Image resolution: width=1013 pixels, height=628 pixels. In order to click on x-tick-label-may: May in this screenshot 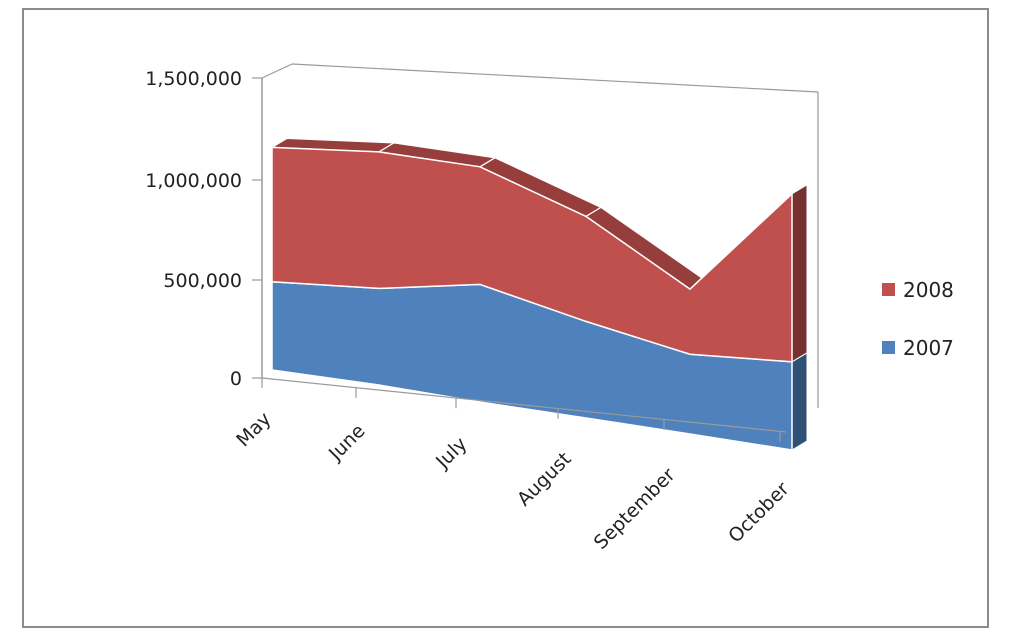, I will do `click(253, 429)`.